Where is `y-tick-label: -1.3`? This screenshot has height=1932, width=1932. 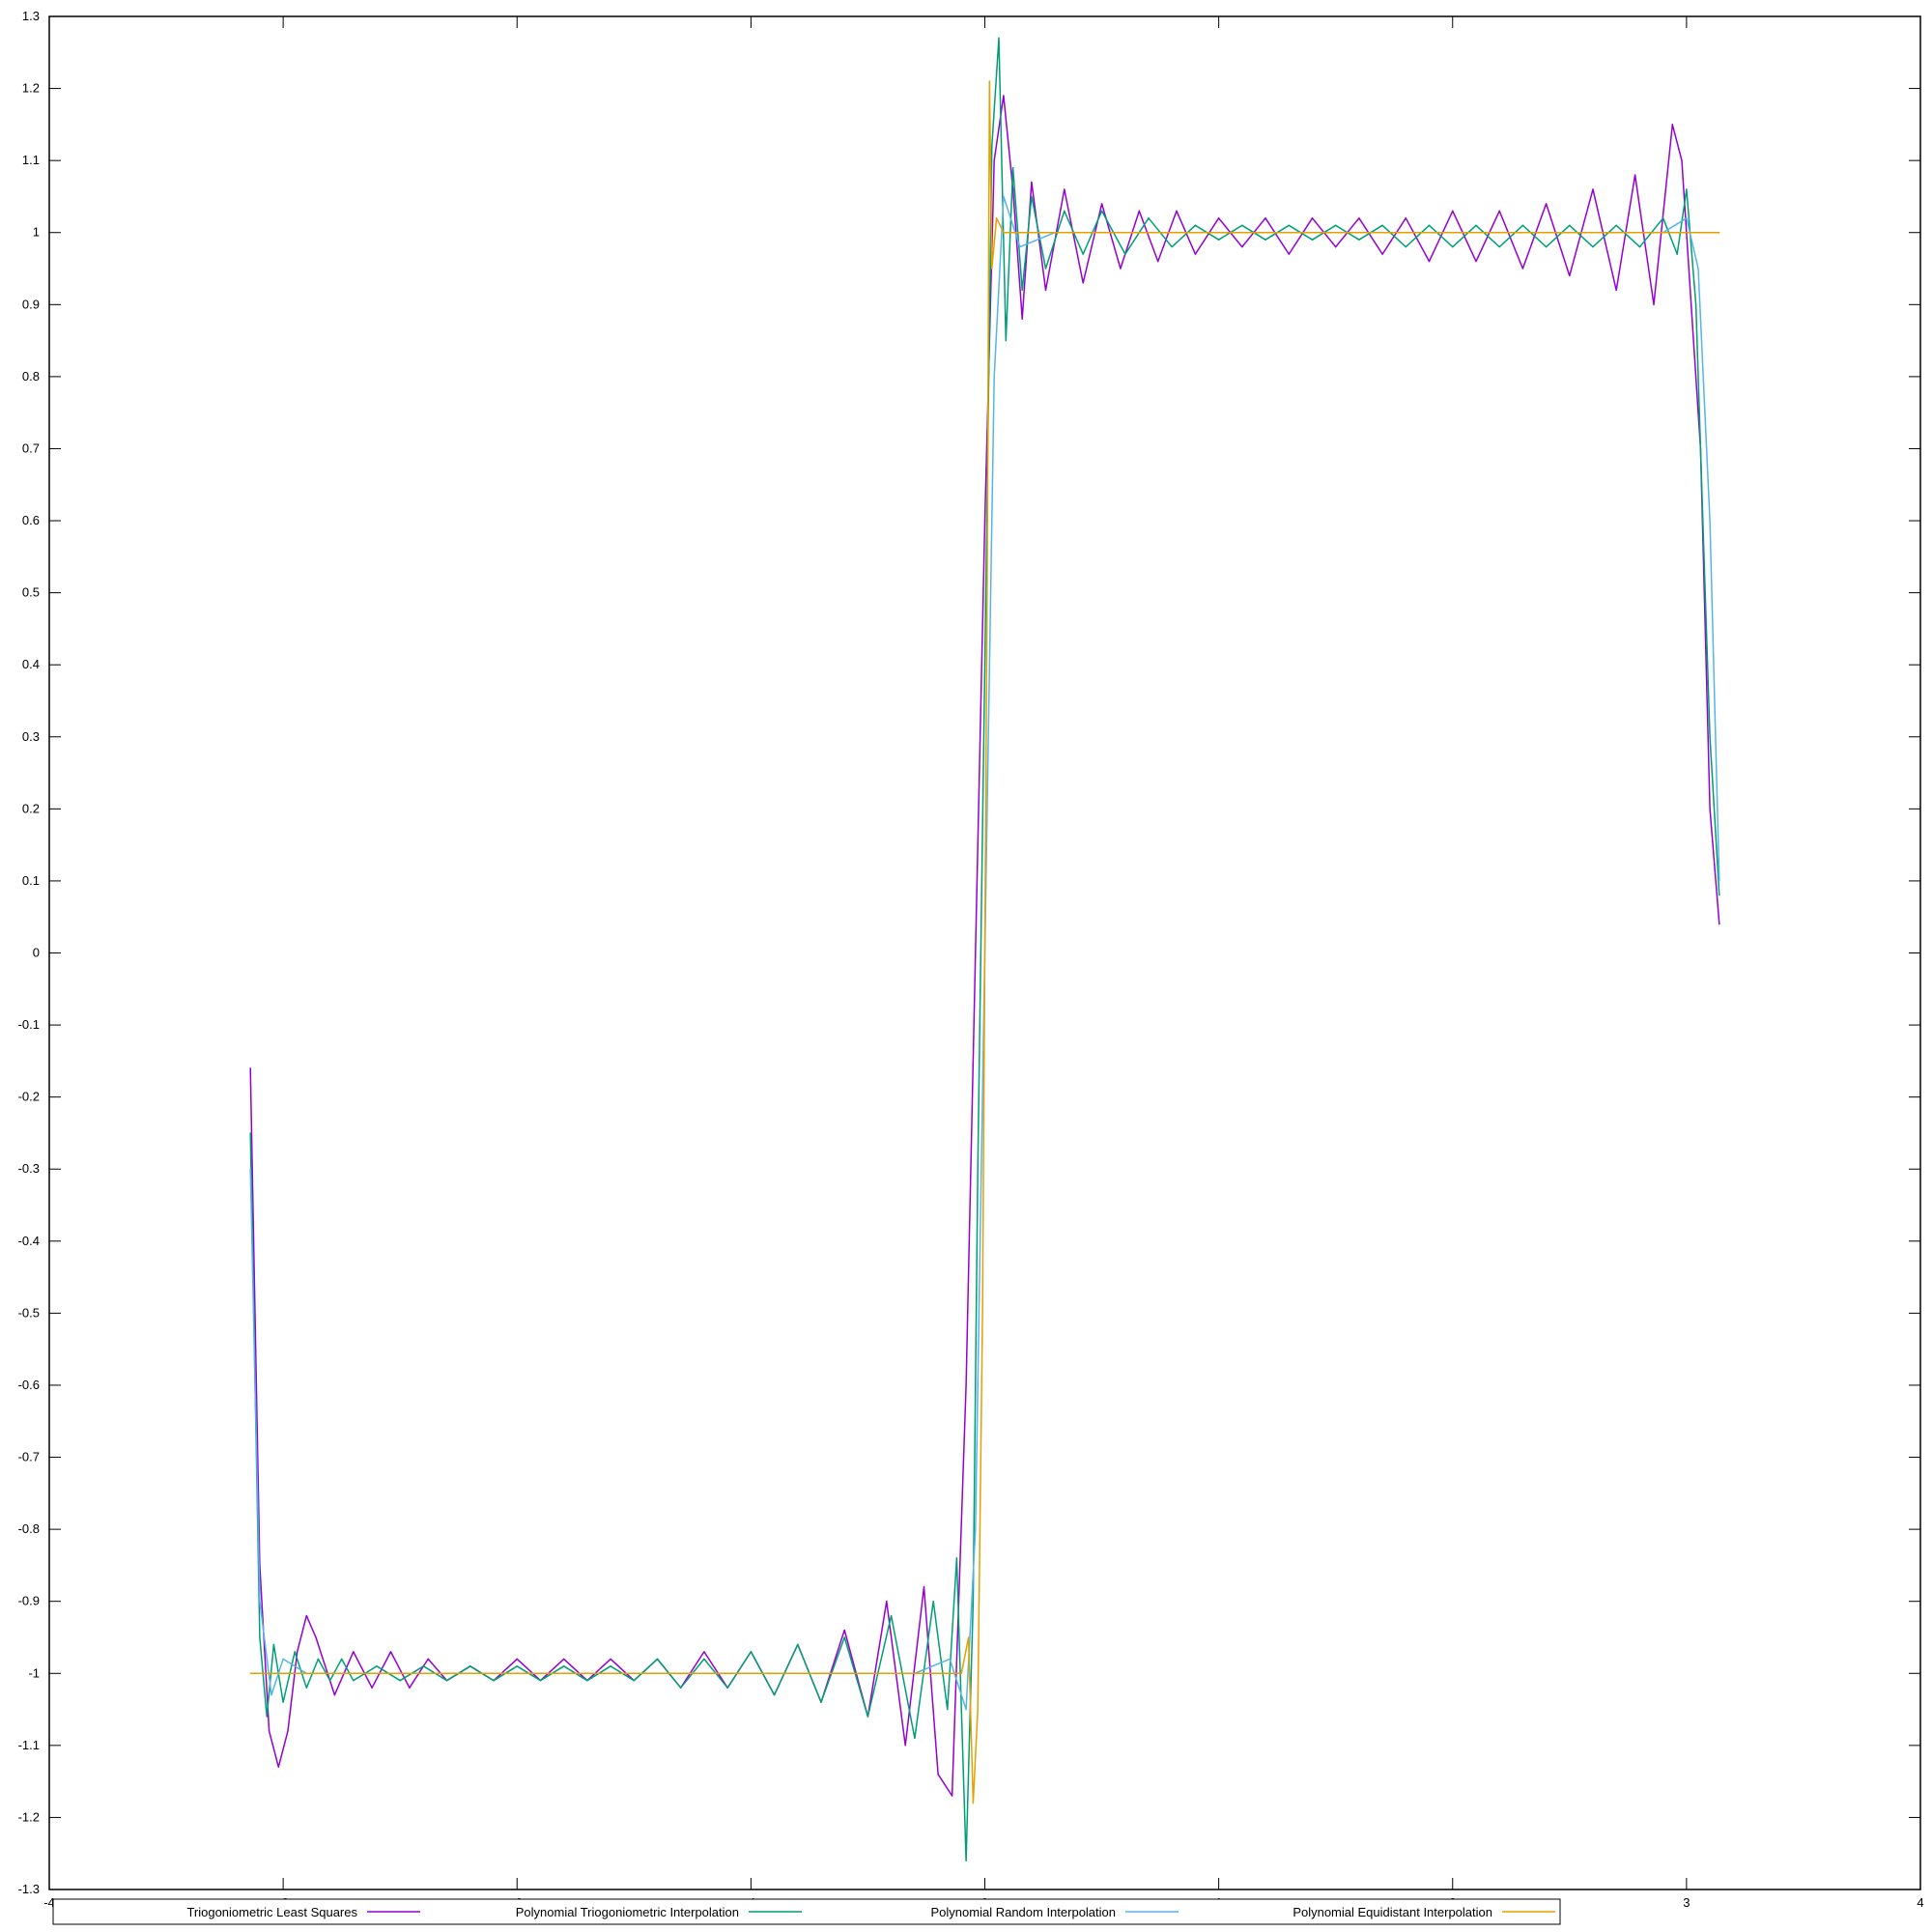 y-tick-label: -1.3 is located at coordinates (29, 1889).